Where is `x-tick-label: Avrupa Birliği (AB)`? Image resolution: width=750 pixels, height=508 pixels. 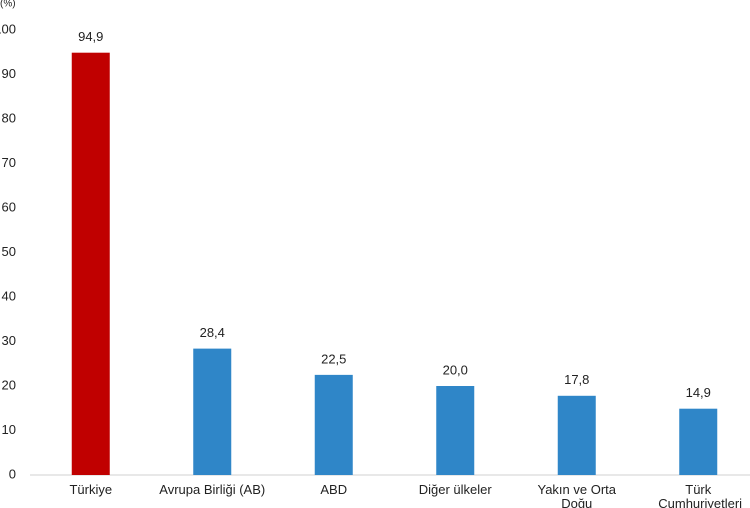 x-tick-label: Avrupa Birliği (AB) is located at coordinates (212, 489).